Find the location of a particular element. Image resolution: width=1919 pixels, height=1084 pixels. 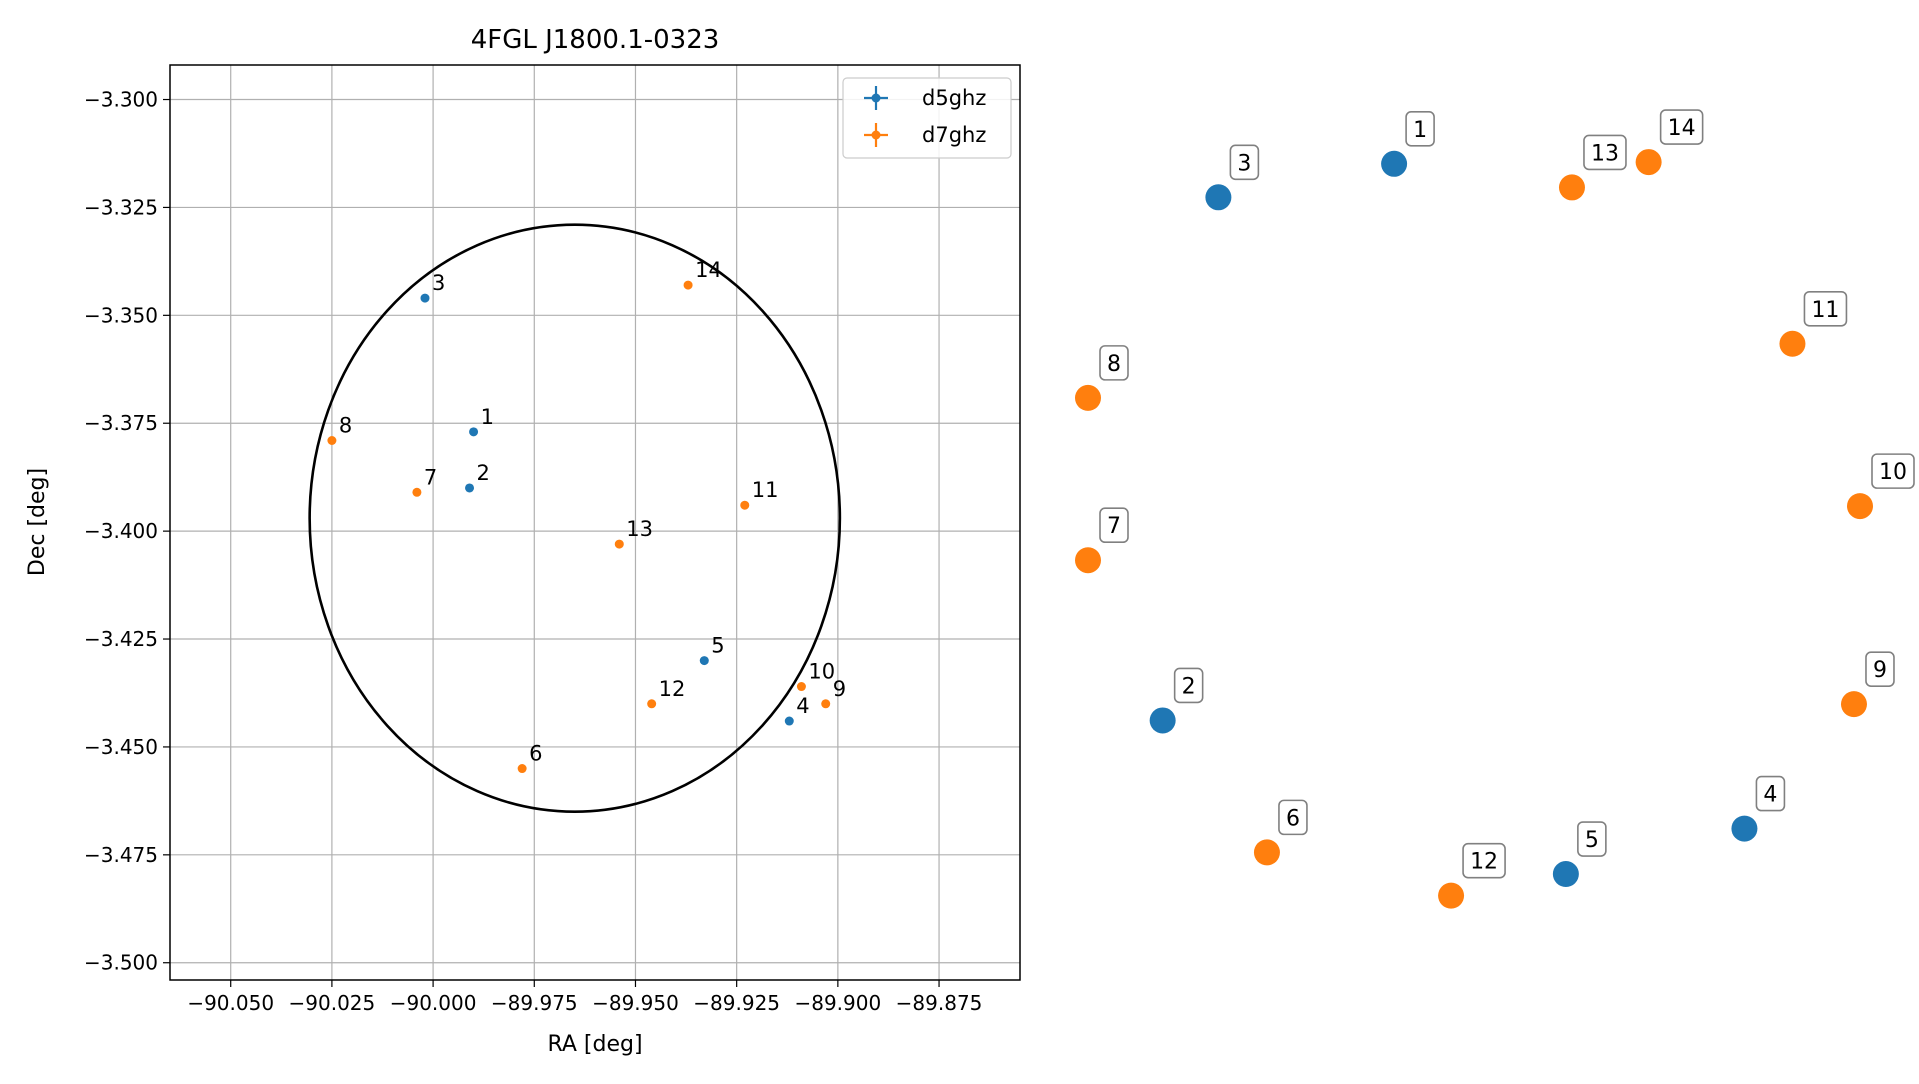

legend: d5ghz d7ghz is located at coordinates (927, 118).